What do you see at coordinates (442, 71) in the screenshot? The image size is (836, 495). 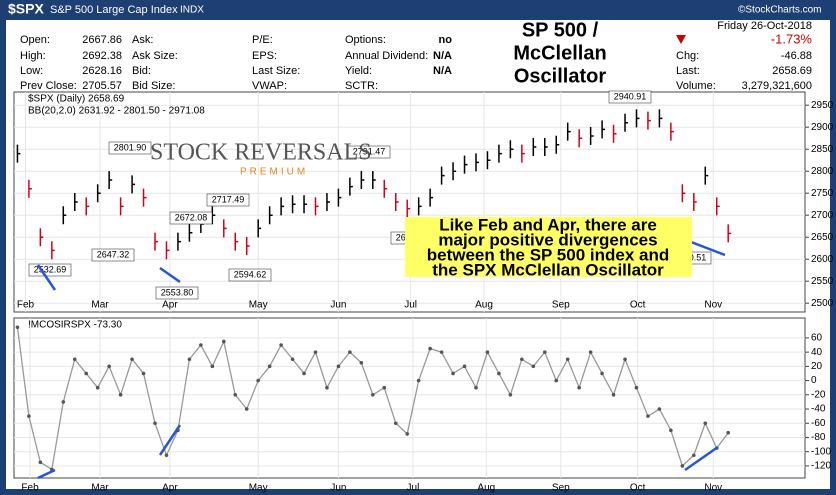 I see `quote-value: N/A` at bounding box center [442, 71].